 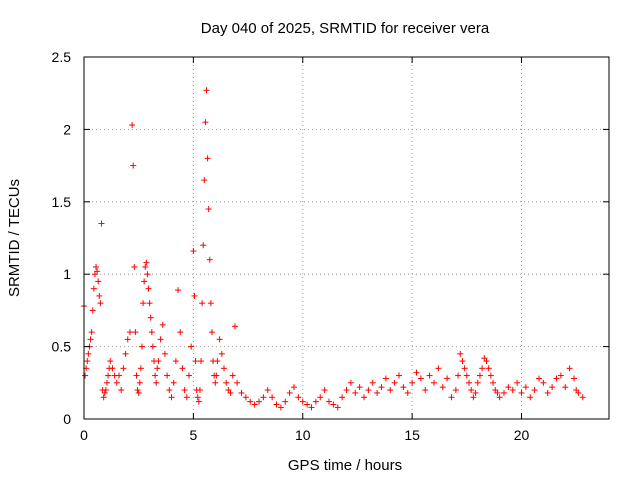 What do you see at coordinates (67, 129) in the screenshot?
I see `y-tick-label: 2` at bounding box center [67, 129].